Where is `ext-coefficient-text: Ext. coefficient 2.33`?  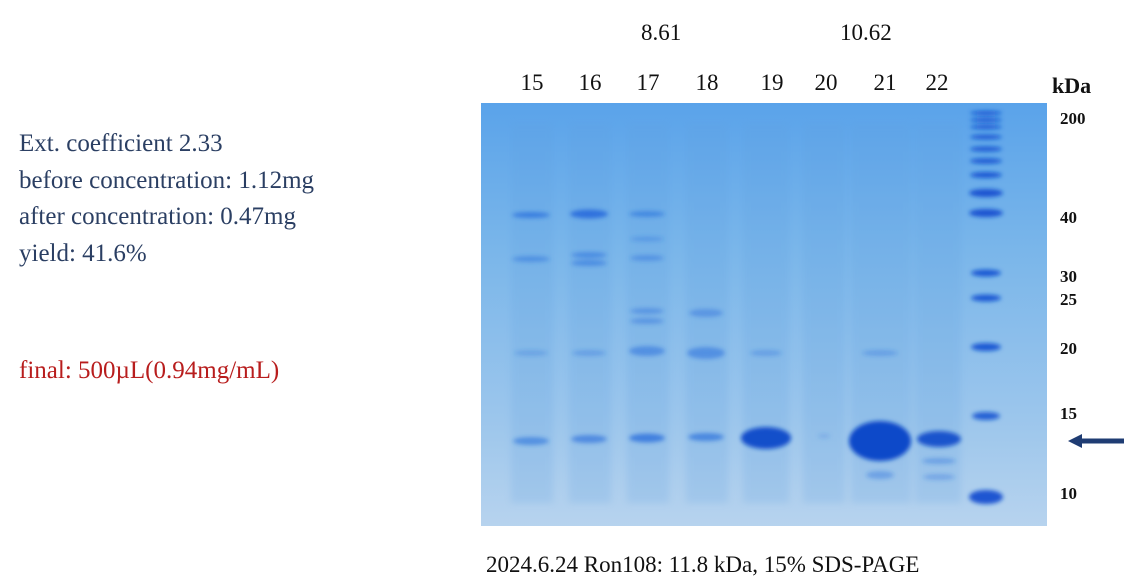
ext-coefficient-text: Ext. coefficient 2.33 is located at coordinates (121, 143).